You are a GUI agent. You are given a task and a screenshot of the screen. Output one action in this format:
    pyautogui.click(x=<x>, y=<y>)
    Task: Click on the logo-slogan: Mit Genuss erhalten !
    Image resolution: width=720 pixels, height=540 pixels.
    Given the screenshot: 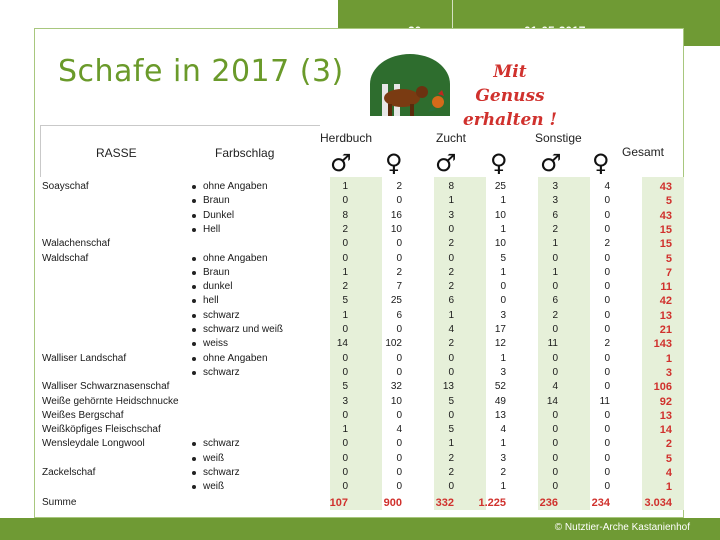 What is the action you would take?
    pyautogui.click(x=510, y=96)
    